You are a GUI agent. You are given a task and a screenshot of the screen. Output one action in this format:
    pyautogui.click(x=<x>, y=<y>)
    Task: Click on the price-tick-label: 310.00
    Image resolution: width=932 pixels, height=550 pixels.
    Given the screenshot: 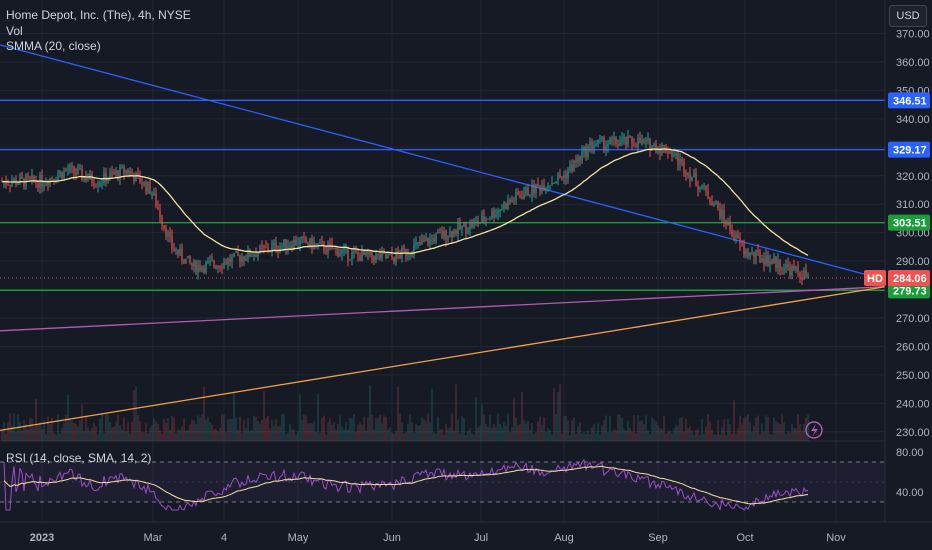 What is the action you would take?
    pyautogui.click(x=913, y=205)
    